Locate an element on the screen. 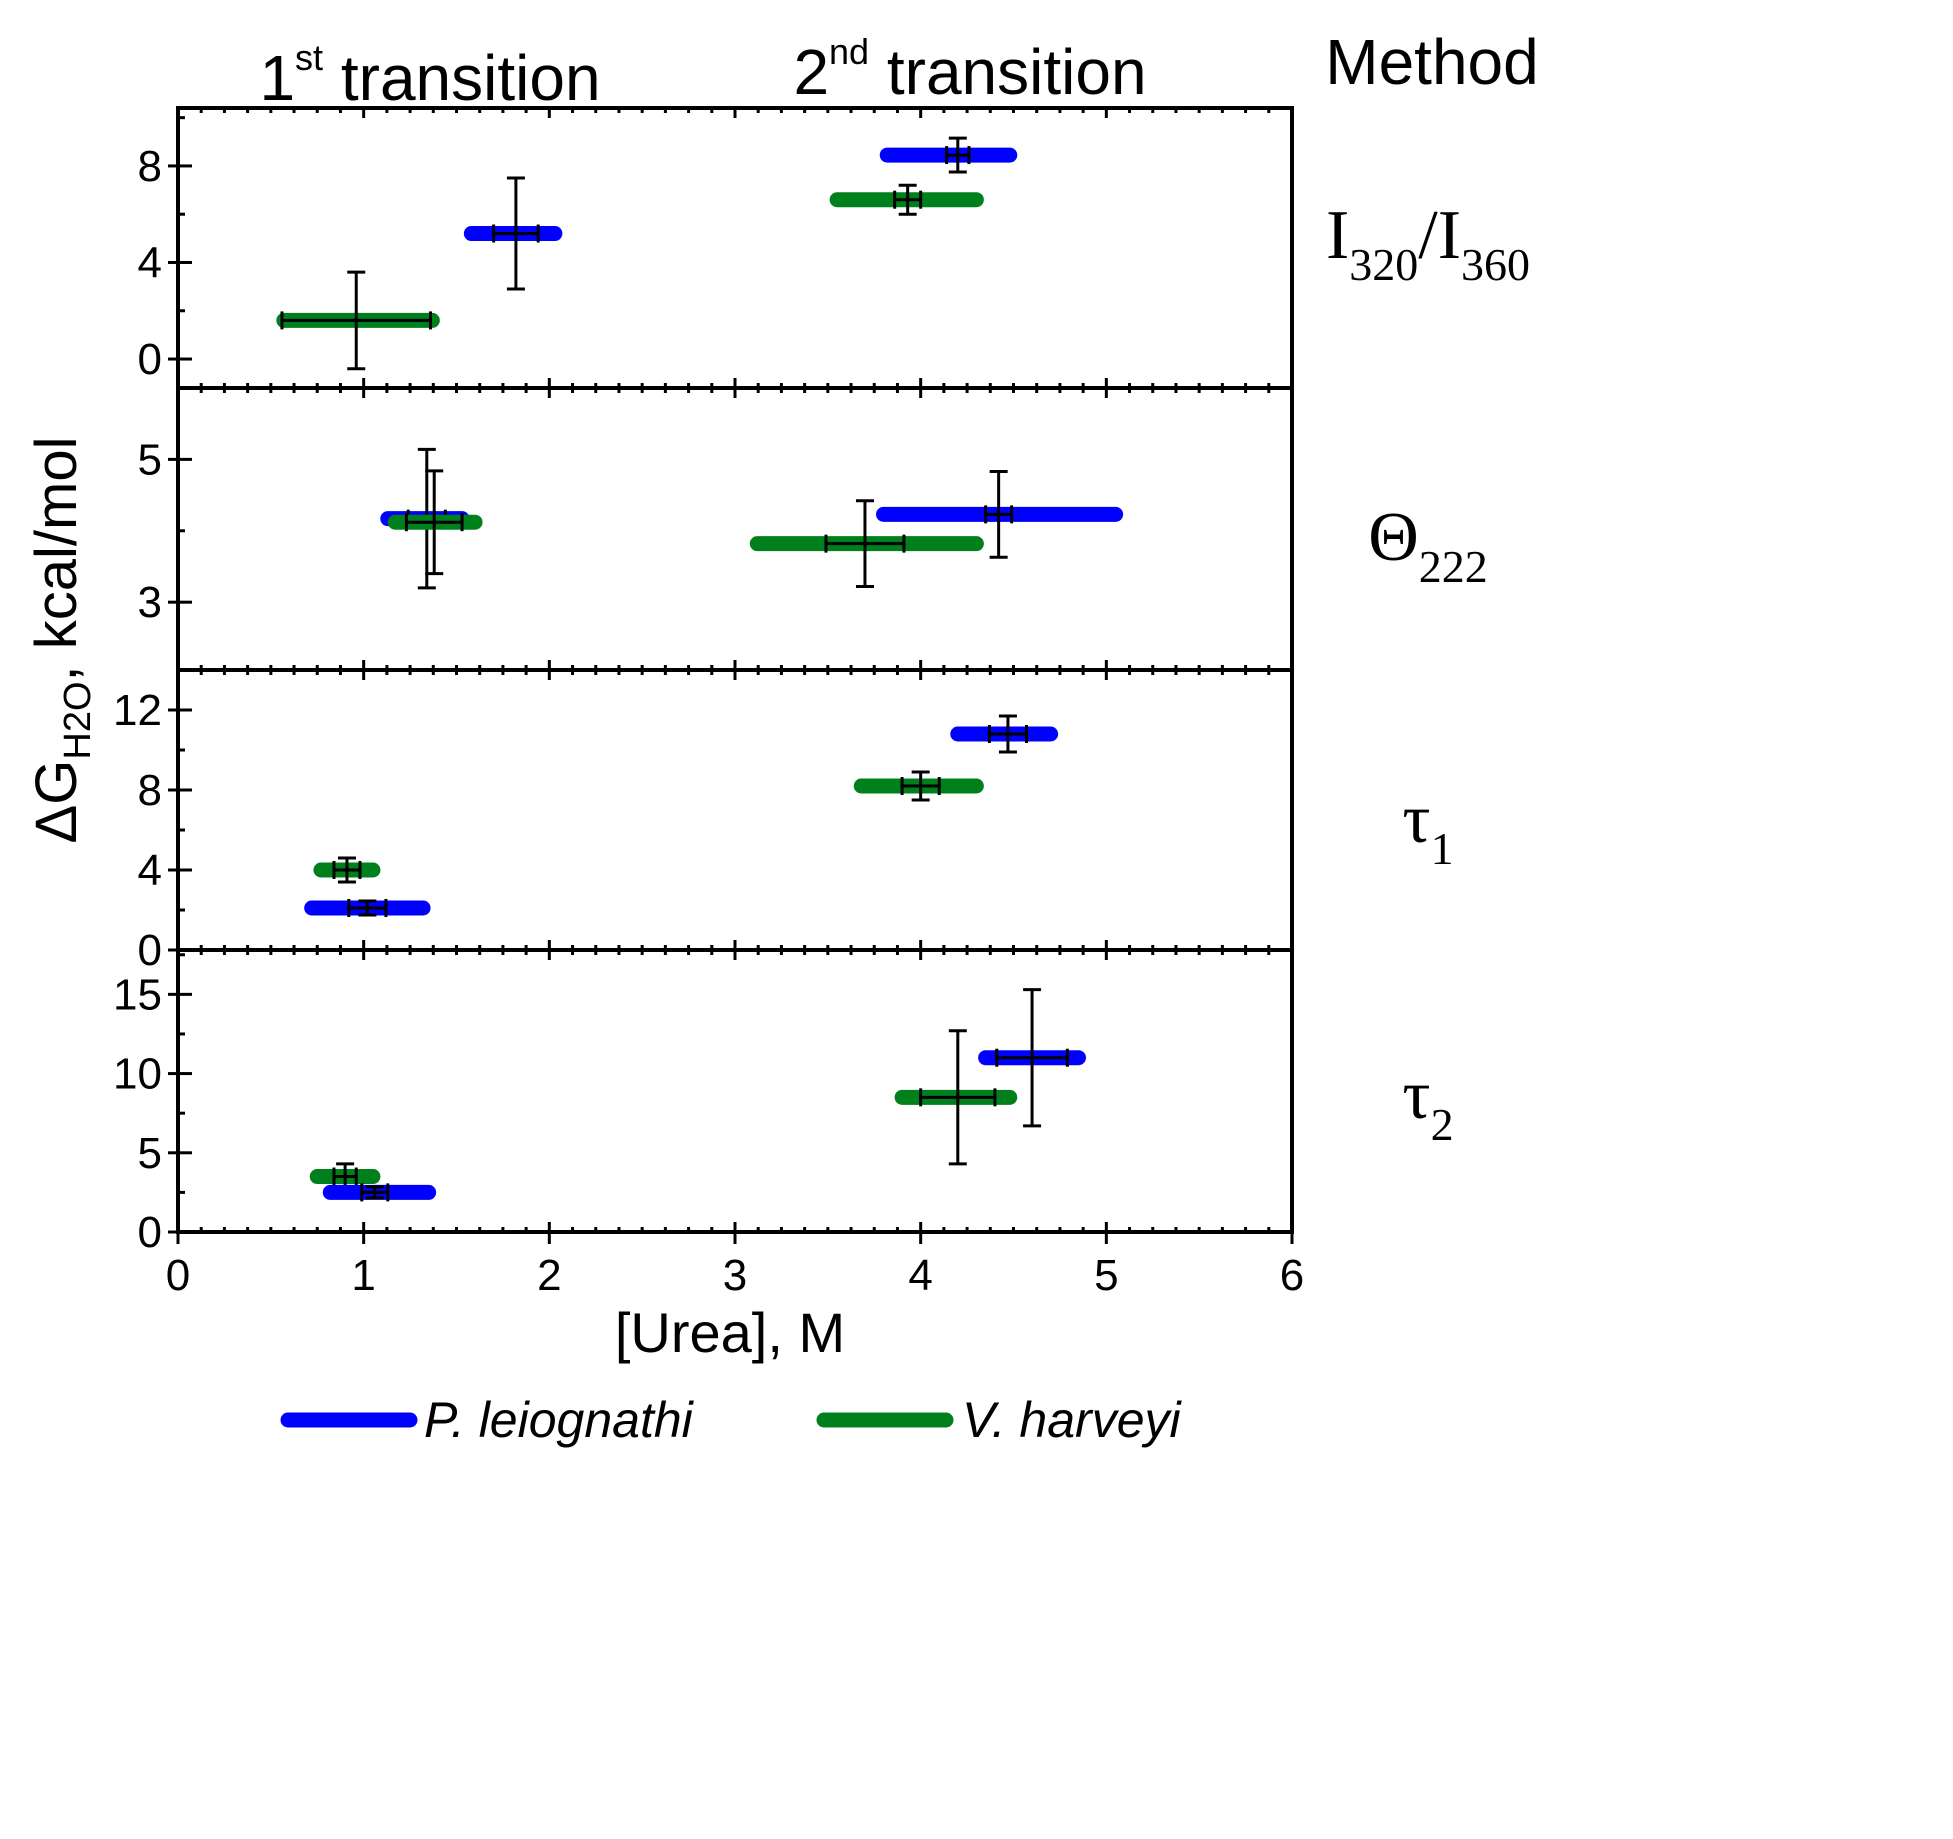  method-label: I320/I360 is located at coordinates (1428, 243).